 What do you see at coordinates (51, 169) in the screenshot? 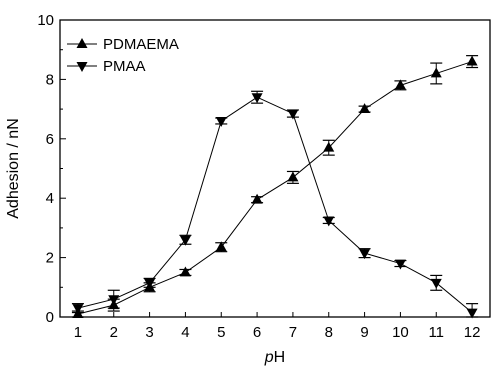
I see `y-axis: 0 2 4 6 8 10` at bounding box center [51, 169].